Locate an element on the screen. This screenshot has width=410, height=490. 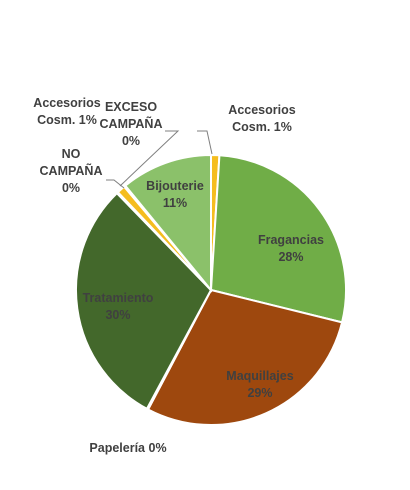
slice-label-7-line1: EXCESO is located at coordinates (131, 107).